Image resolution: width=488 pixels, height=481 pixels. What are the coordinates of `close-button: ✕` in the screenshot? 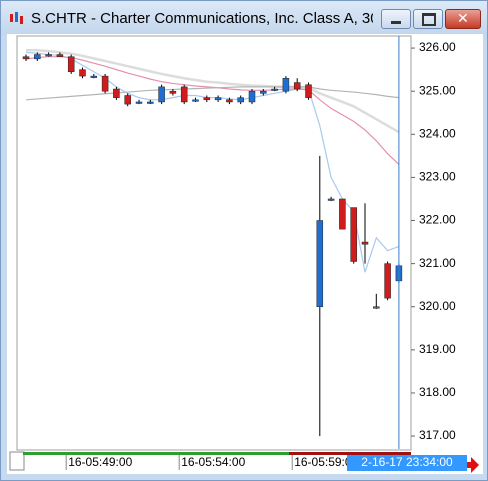 It's located at (463, 19).